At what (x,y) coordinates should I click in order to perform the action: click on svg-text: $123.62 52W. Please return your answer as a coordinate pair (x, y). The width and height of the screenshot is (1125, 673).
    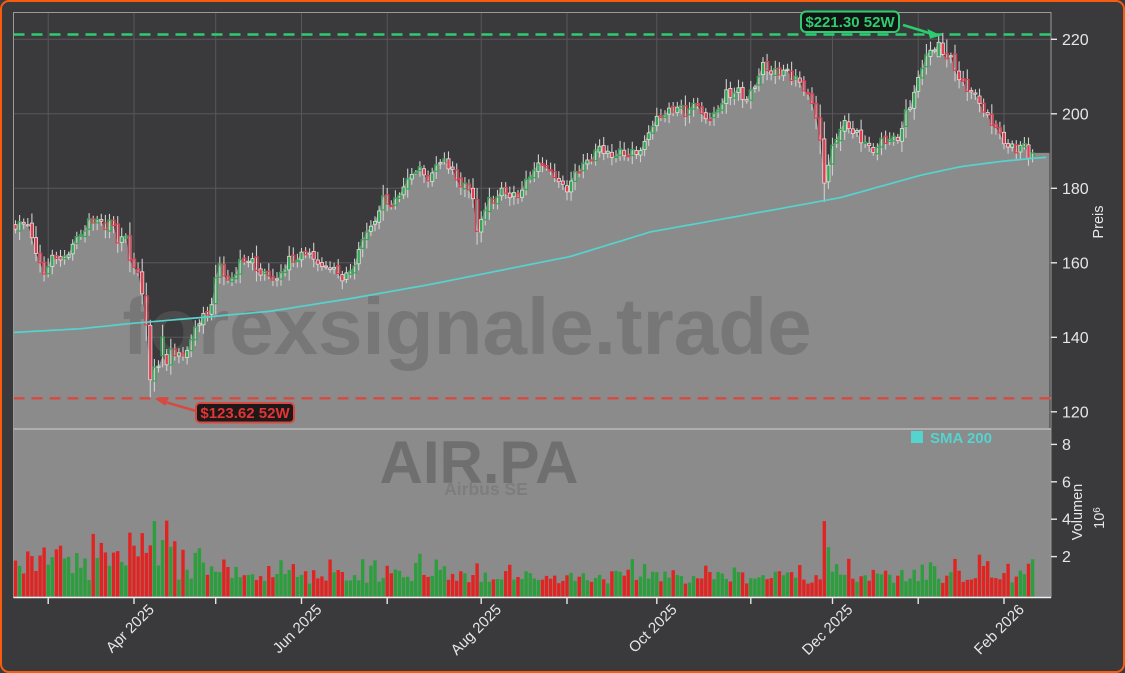
    Looking at the image, I should click on (245, 413).